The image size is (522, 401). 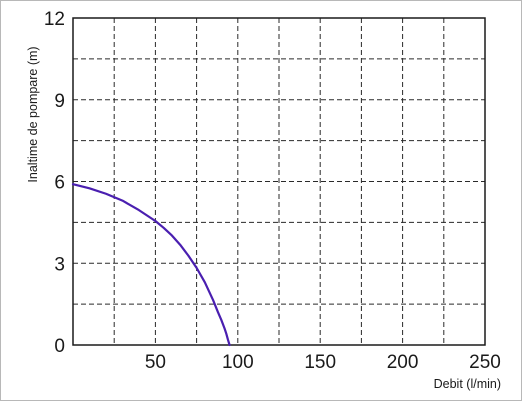 I want to click on y-tick-label: 12, so click(x=54, y=19).